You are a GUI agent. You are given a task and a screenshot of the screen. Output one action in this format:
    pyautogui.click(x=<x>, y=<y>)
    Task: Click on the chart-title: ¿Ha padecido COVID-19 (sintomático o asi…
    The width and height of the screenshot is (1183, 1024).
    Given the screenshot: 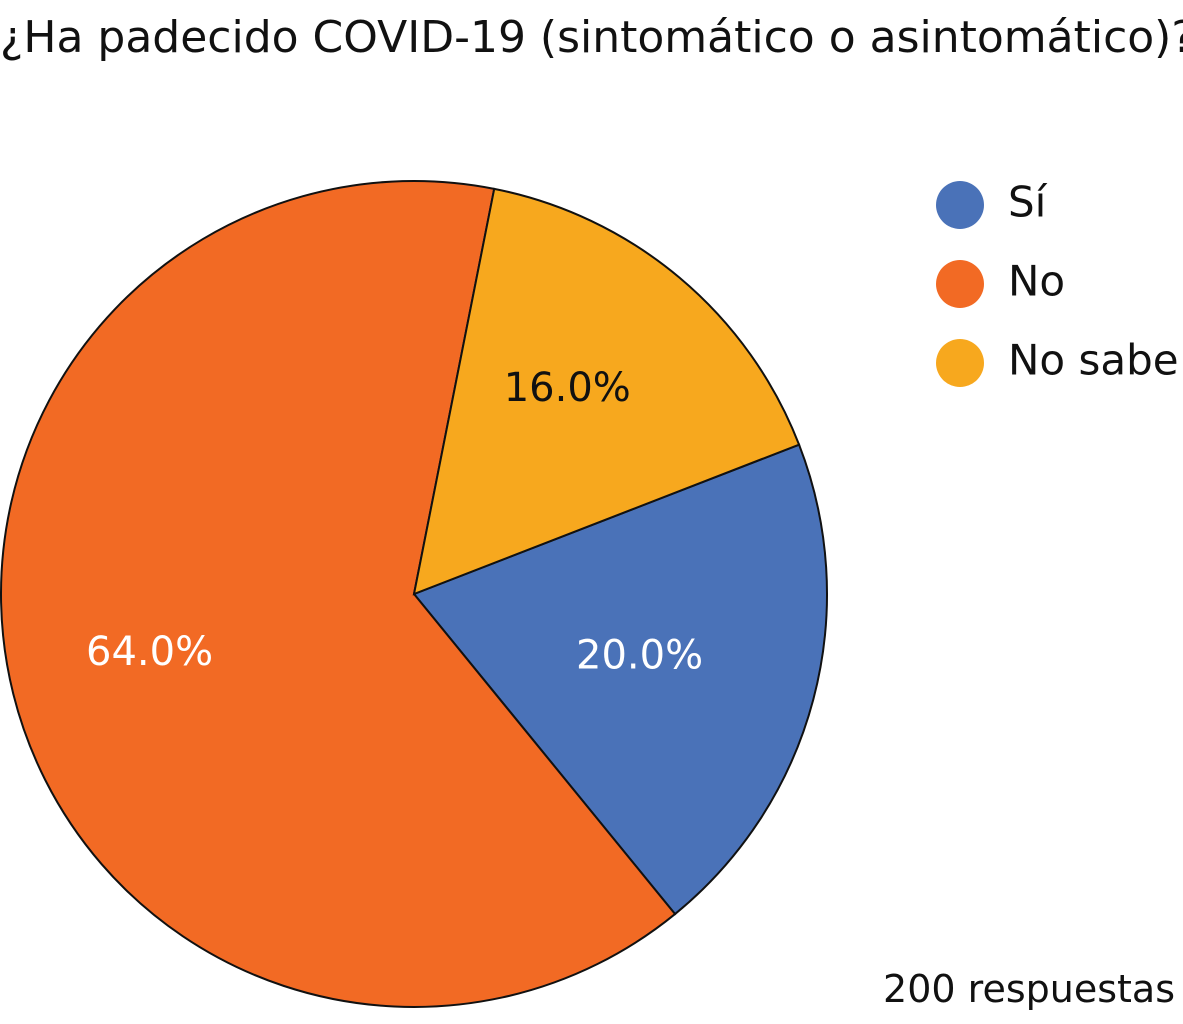 What is the action you would take?
    pyautogui.click(x=591, y=37)
    